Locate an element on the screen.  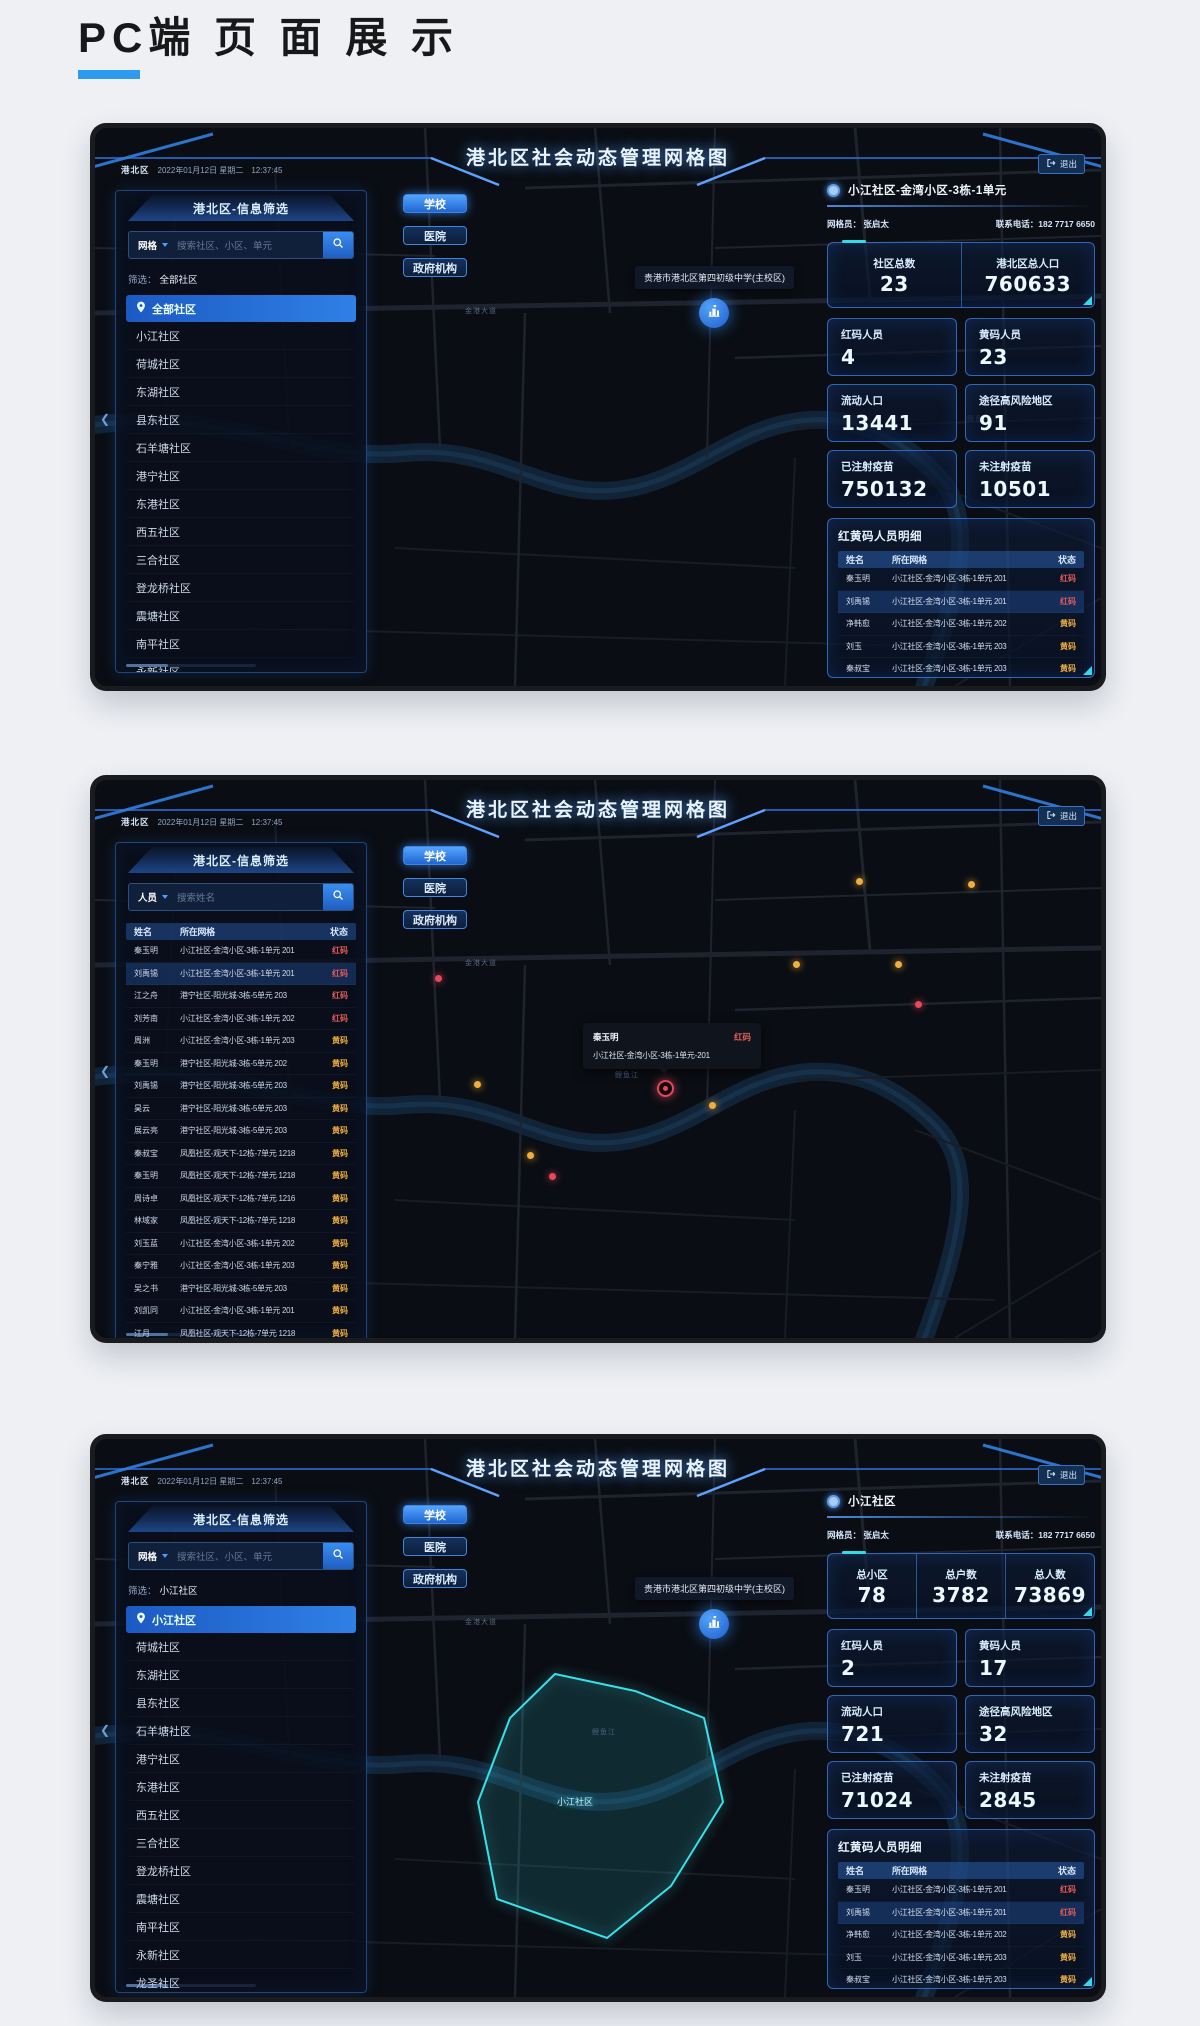
person-row: 秦玉明 港宁社区-阳光城-3栋-5单元 202 黄码 is located at coordinates (241, 1064).